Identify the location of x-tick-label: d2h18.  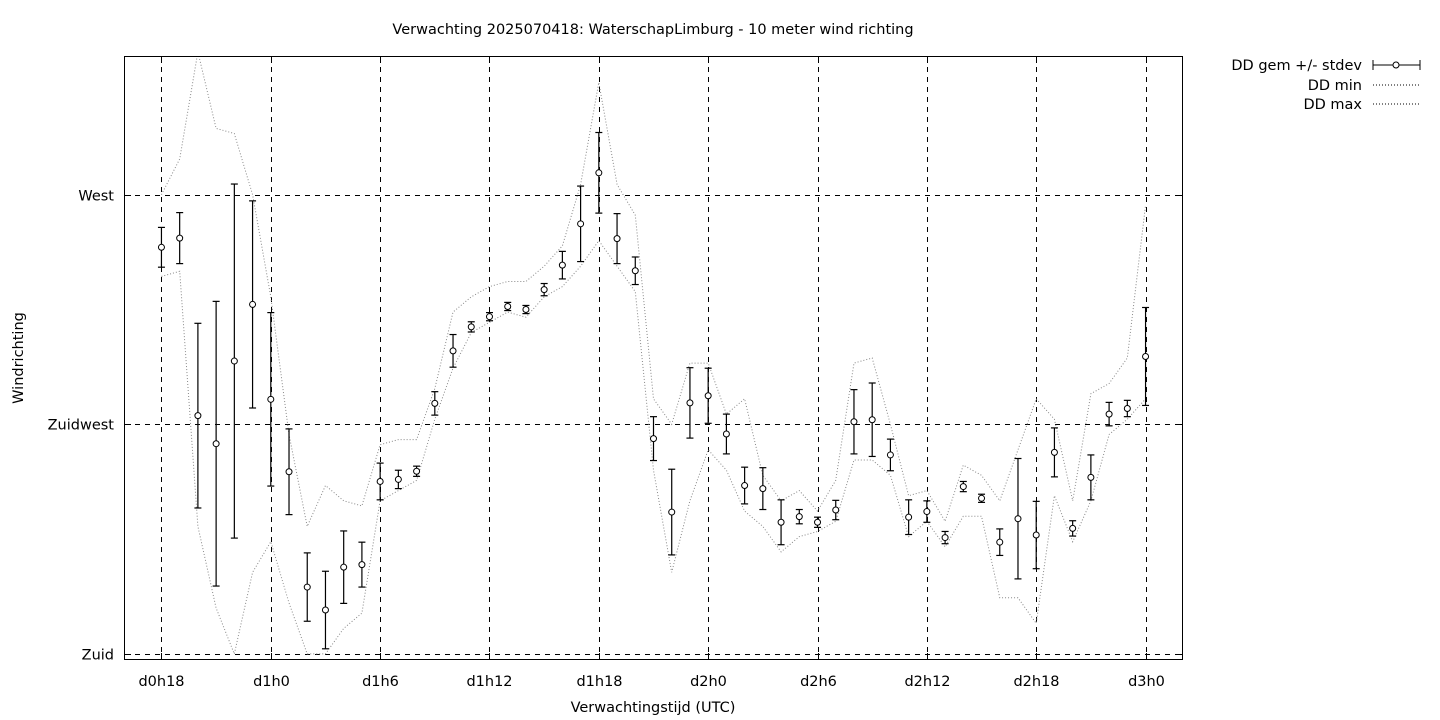
(1036, 682).